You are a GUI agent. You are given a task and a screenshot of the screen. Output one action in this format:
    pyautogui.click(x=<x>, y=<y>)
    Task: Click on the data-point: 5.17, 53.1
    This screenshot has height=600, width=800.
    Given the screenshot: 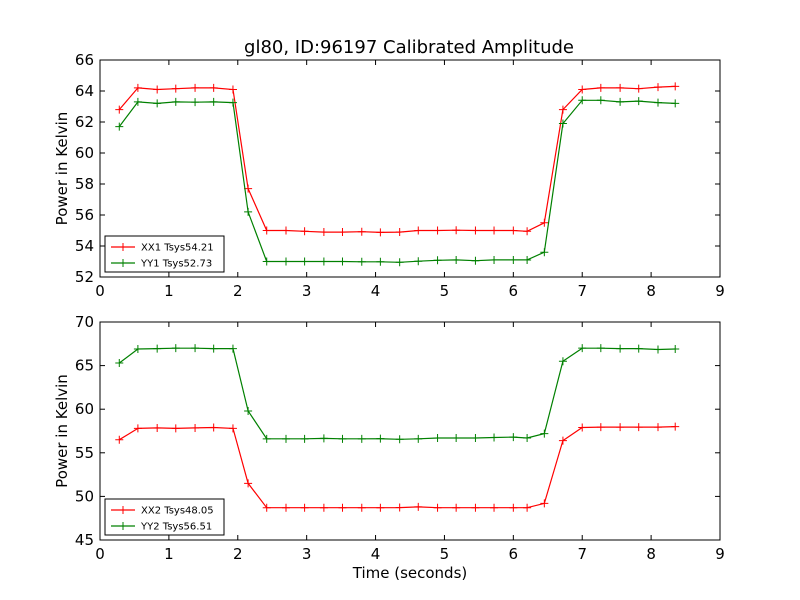 What is the action you would take?
    pyautogui.click(x=456, y=259)
    